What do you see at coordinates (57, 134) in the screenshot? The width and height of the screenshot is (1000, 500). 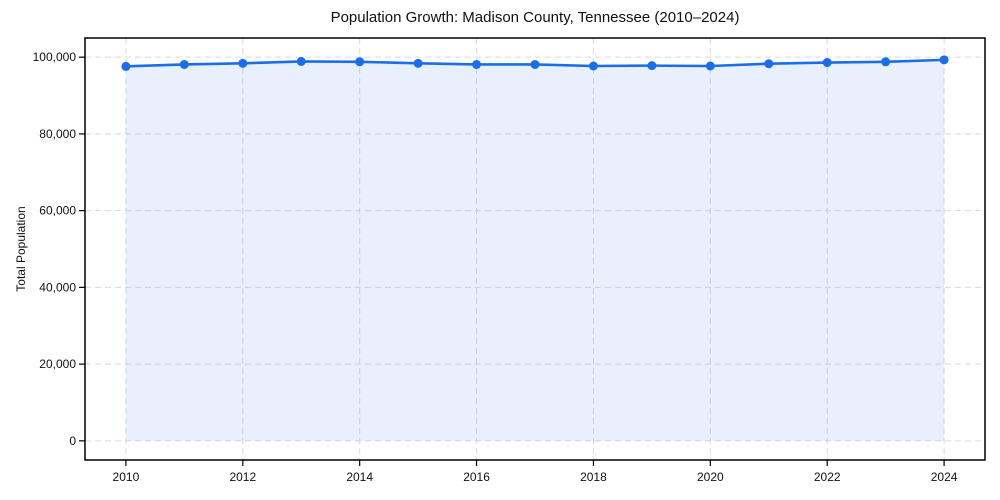 I see `y-tick-label: 80,000` at bounding box center [57, 134].